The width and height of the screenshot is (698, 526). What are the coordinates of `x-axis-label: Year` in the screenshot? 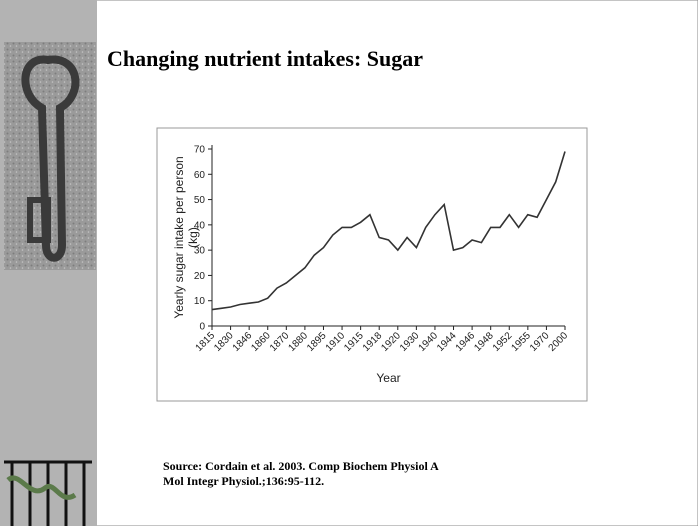 It's located at (388, 378).